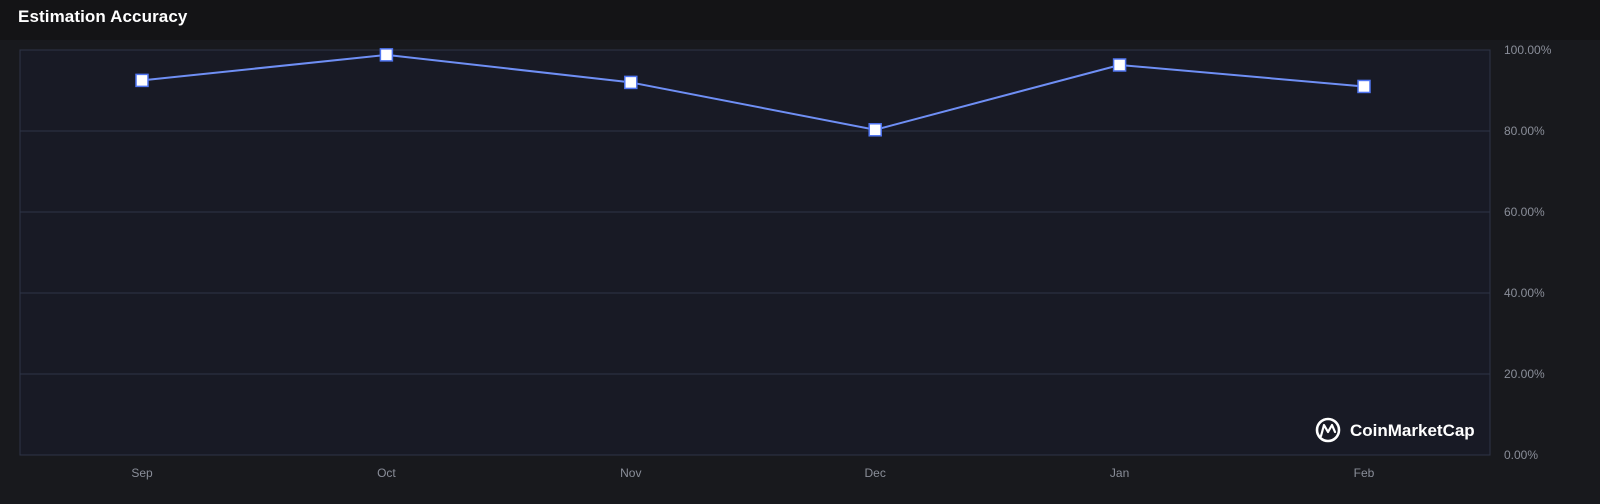 This screenshot has width=1600, height=504. I want to click on x-tick-label: Nov, so click(630, 473).